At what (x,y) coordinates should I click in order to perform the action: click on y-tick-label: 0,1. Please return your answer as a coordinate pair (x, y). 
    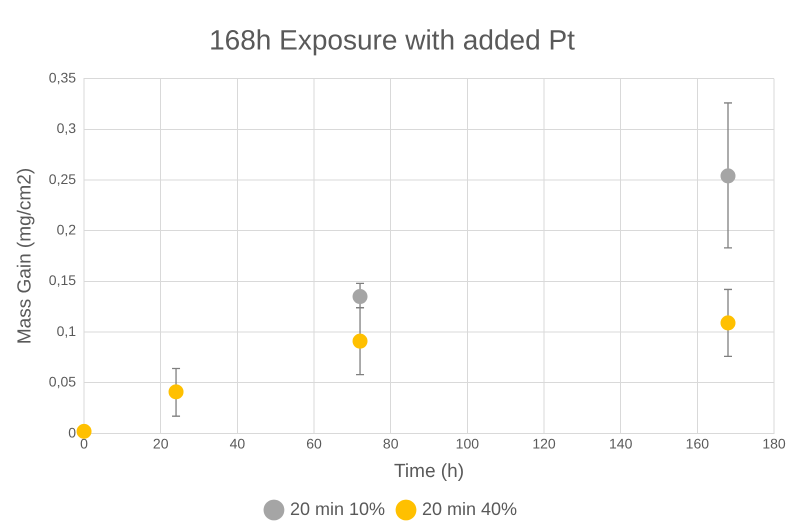
    Looking at the image, I should click on (66, 330).